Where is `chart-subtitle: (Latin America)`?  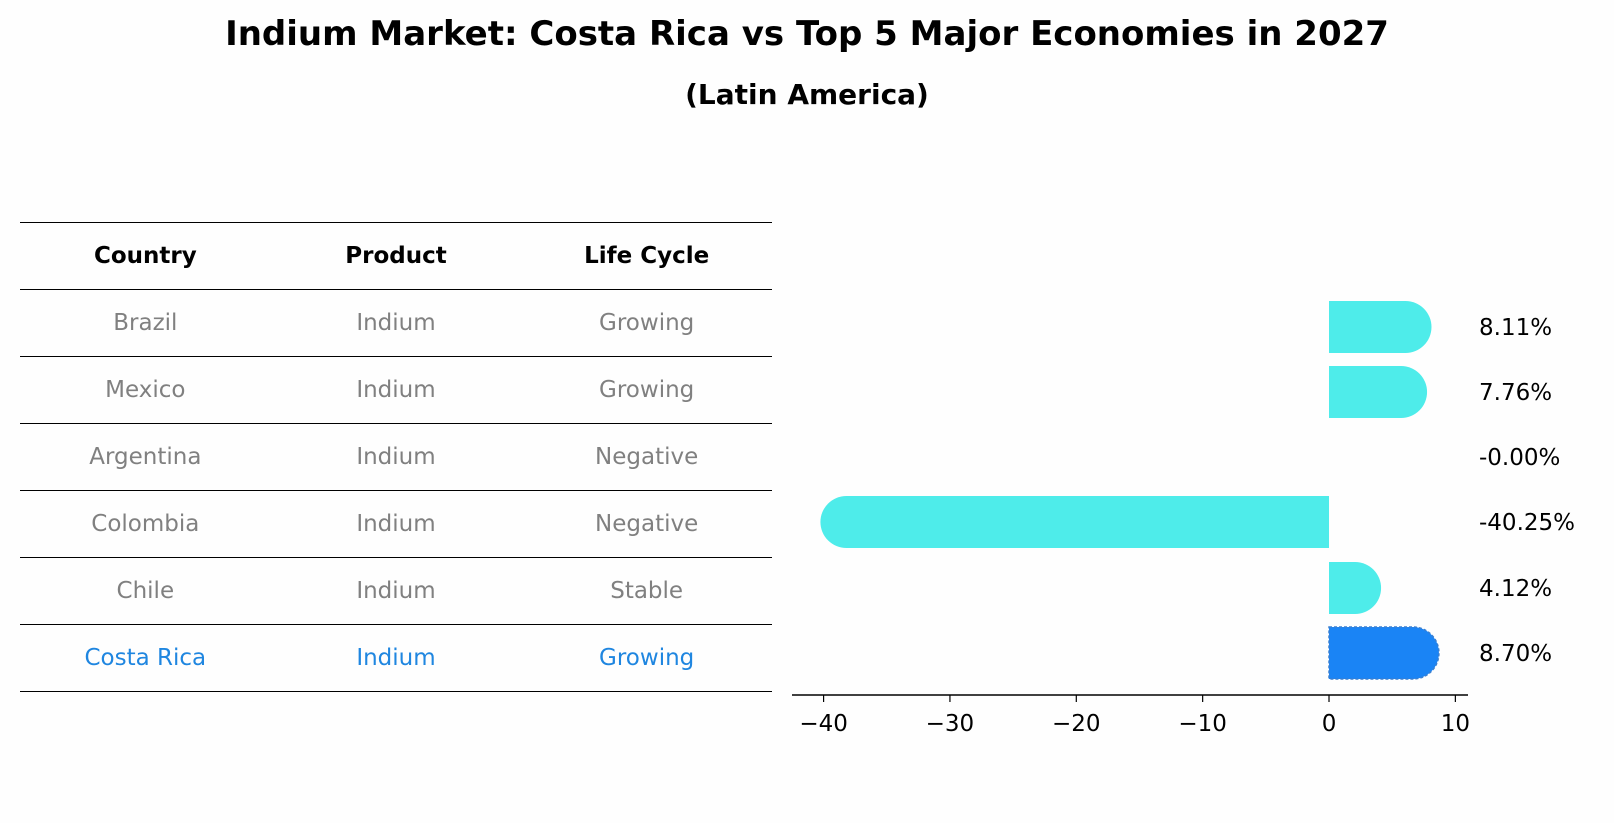 chart-subtitle: (Latin America) is located at coordinates (807, 94).